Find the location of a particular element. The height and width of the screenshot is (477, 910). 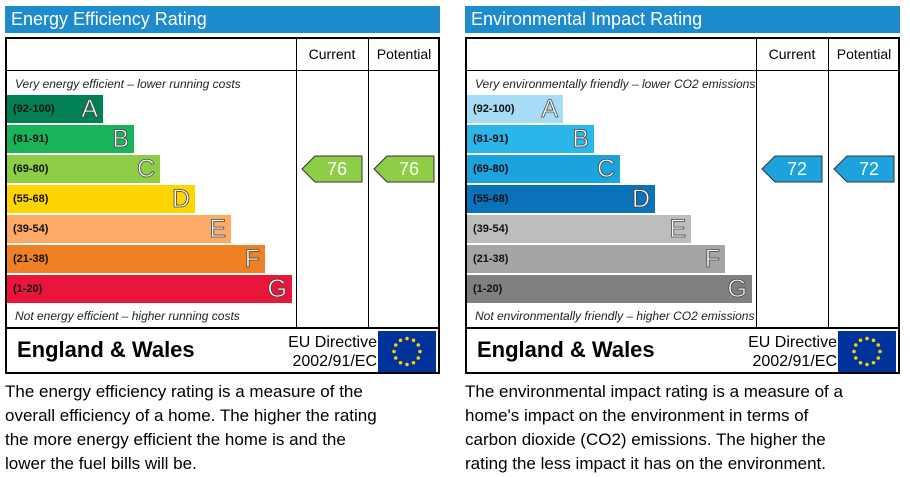

directive: EU Directive is located at coordinates (332, 342).